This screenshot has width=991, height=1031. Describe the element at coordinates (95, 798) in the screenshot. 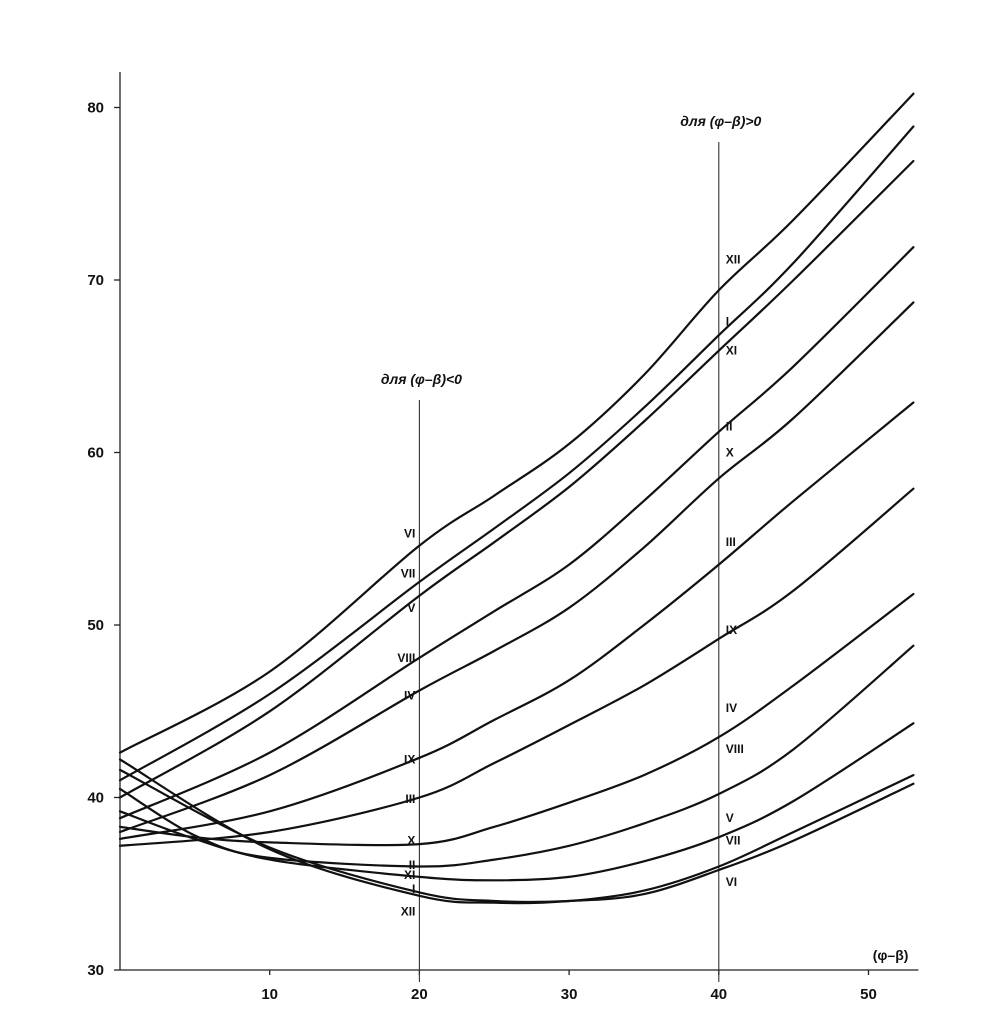

I see `y-tick-label: 40` at that location.